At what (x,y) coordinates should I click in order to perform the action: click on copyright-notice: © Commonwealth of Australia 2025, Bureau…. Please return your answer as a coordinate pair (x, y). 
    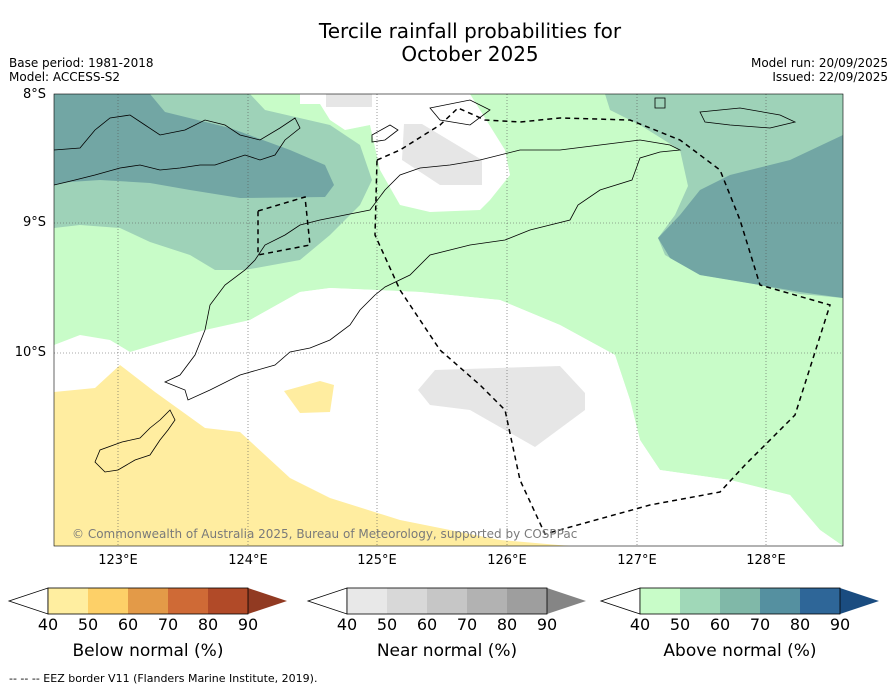
    Looking at the image, I should click on (325, 534).